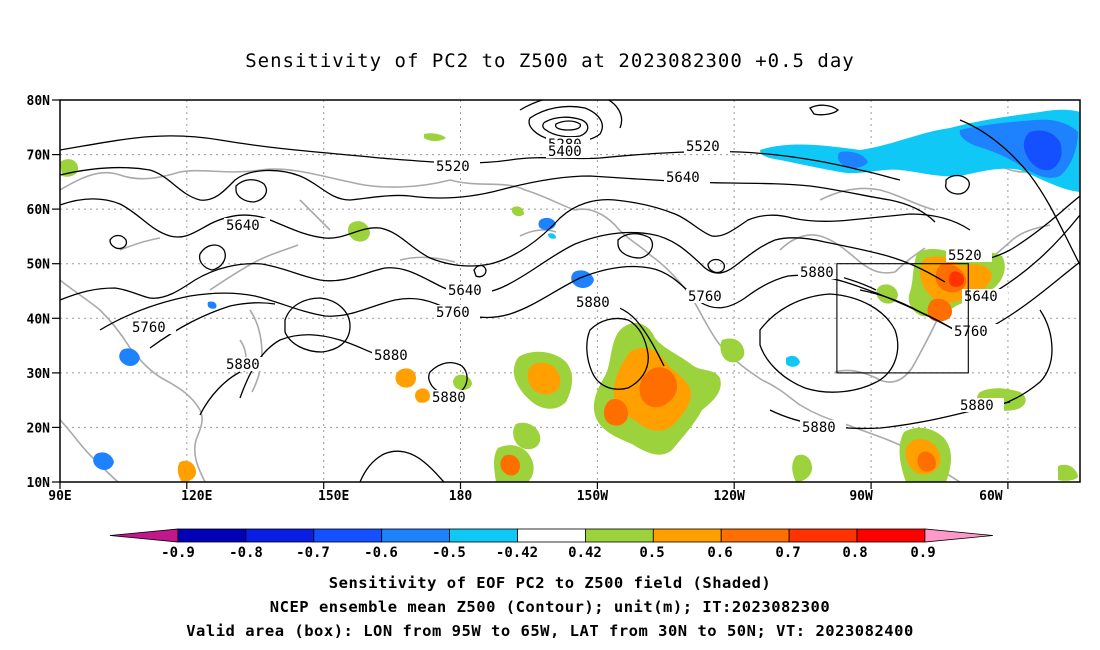  I want to click on longitude-labels: 90E 120E 150E 180 150W 120W 90W 60W, so click(525, 496).